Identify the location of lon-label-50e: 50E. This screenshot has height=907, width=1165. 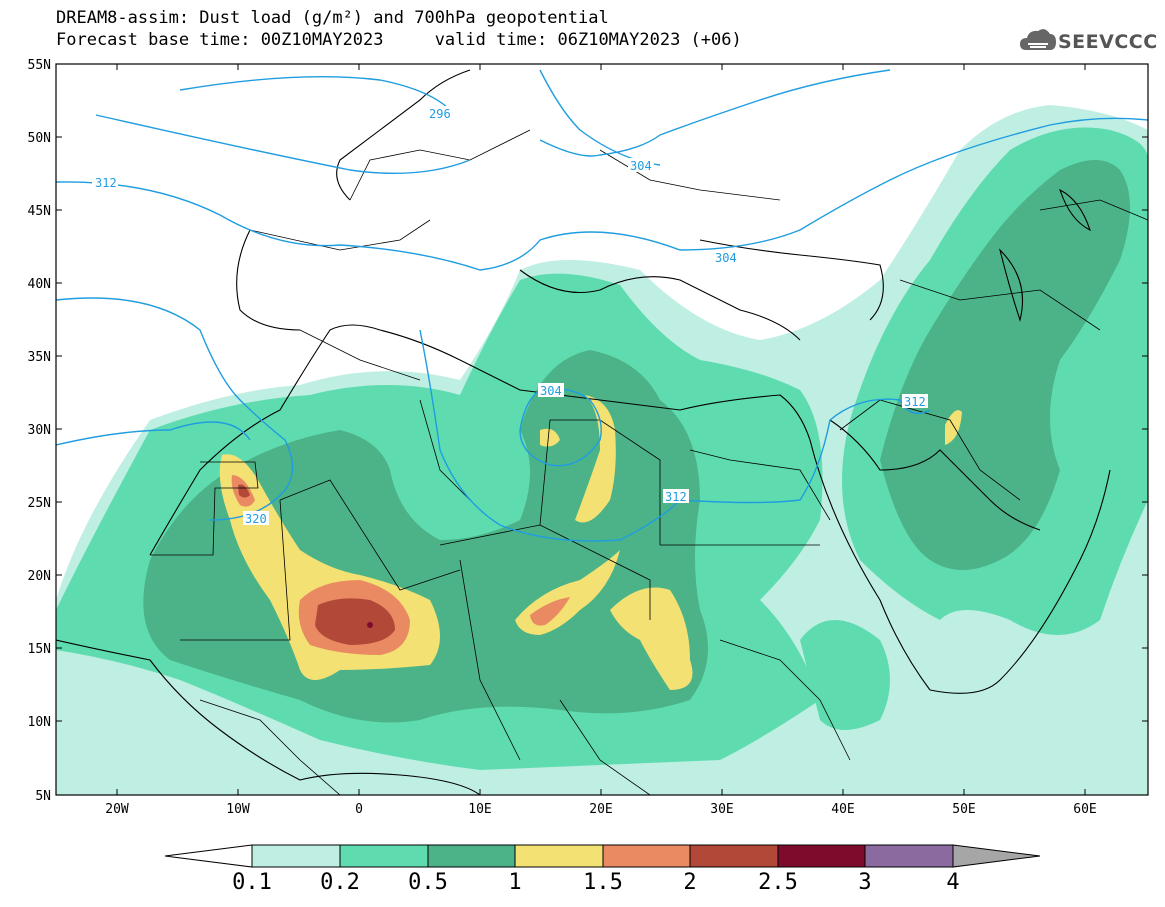
(963, 809).